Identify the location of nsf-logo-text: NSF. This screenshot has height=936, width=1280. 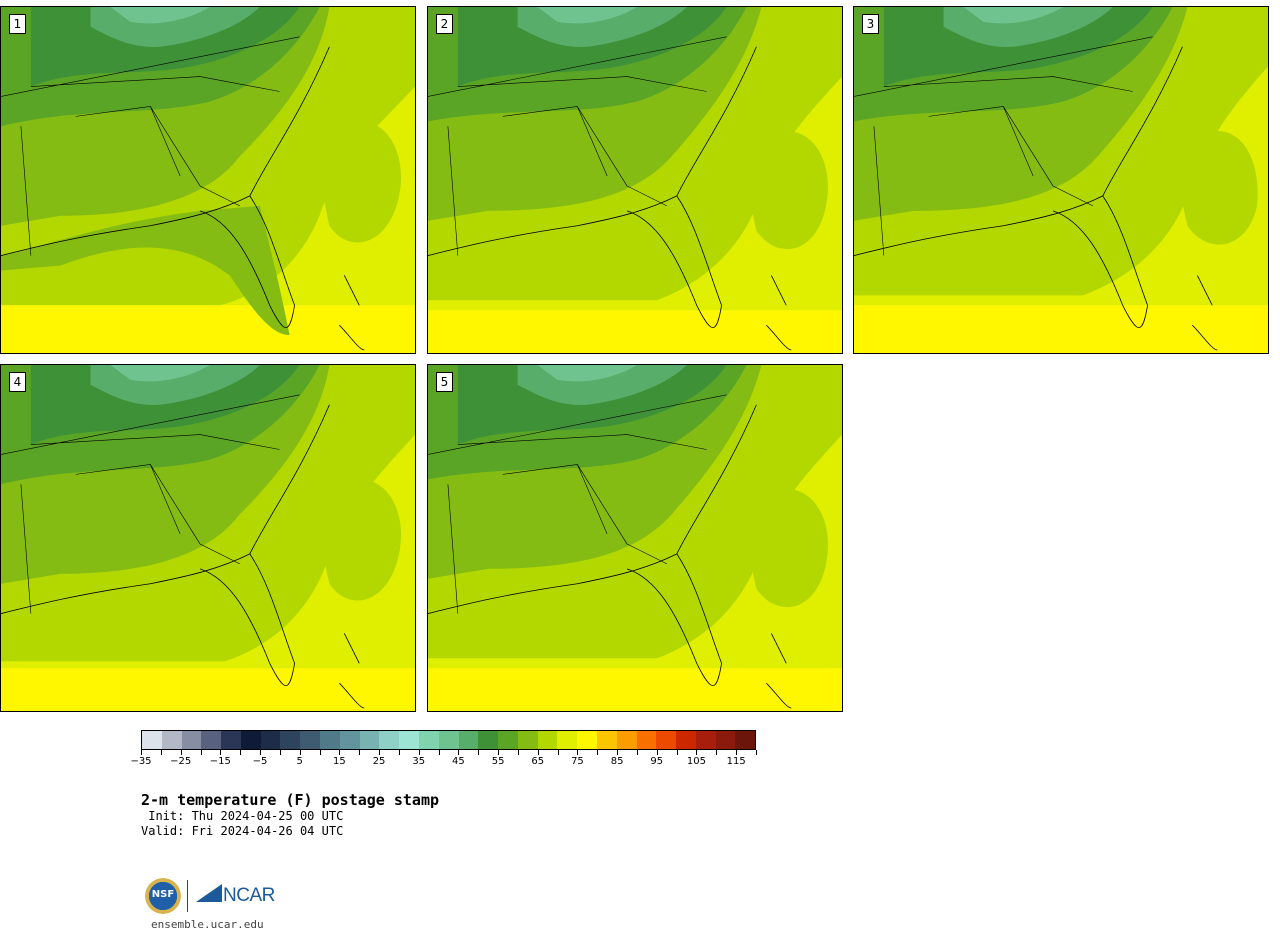
(163, 894).